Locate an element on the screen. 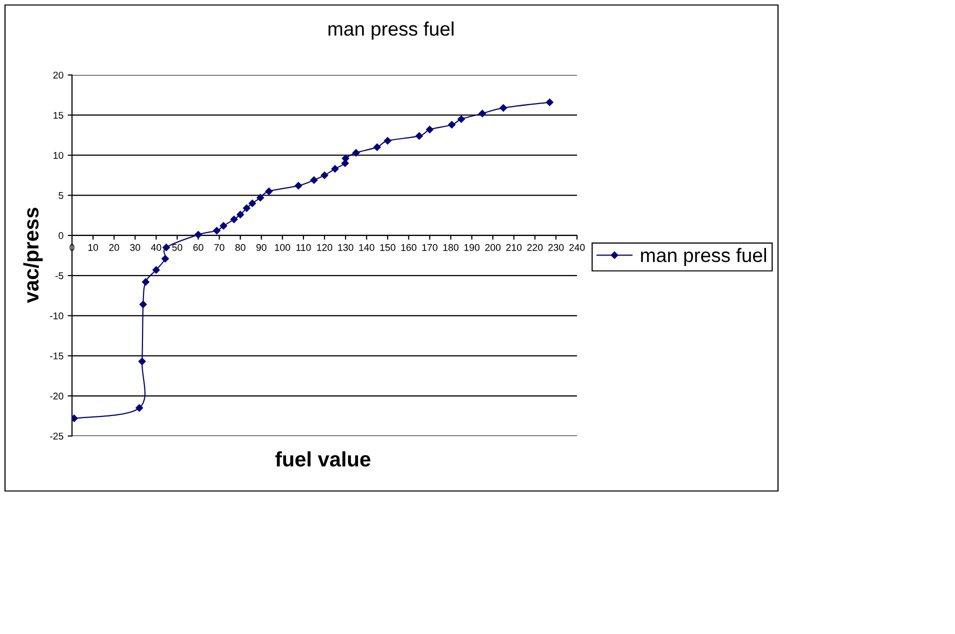  x-axis-title: fuel value is located at coordinates (322, 459).